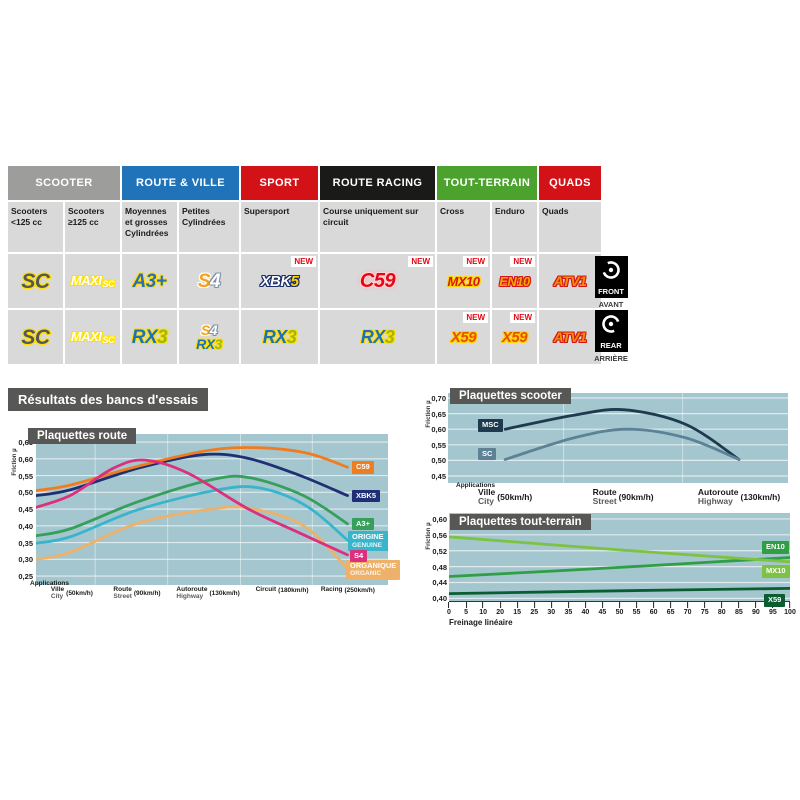 The image size is (800, 800). What do you see at coordinates (722, 609) in the screenshot?
I see `x-tick-80: 80` at bounding box center [722, 609].